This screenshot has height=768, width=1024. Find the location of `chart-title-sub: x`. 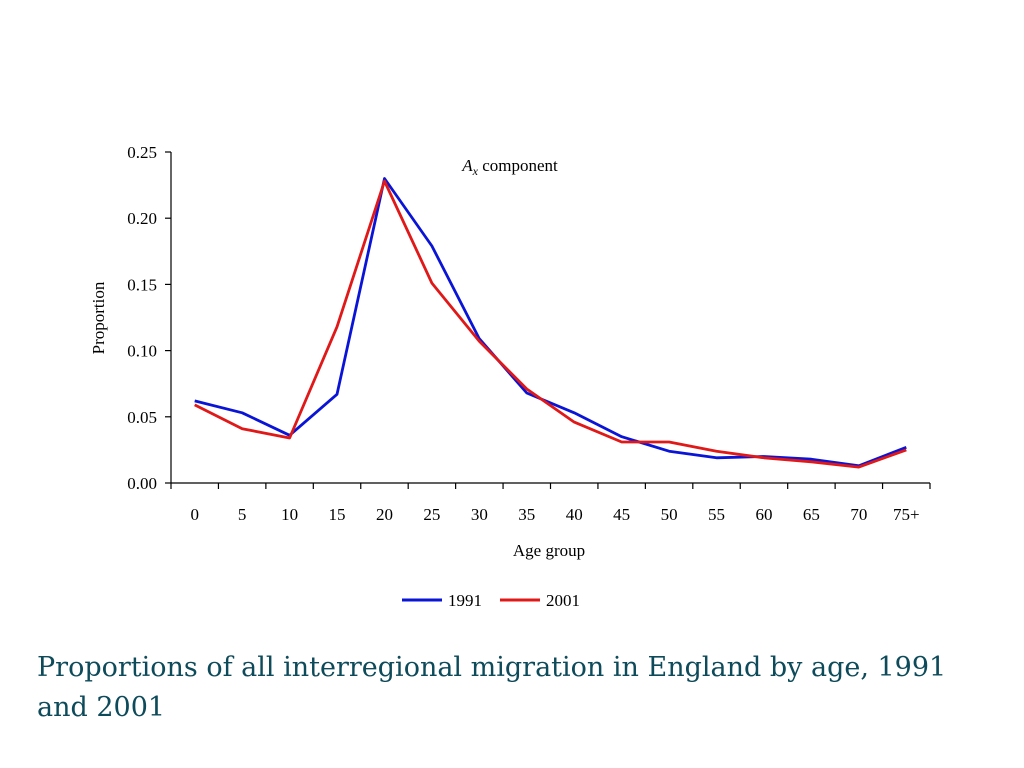

chart-title-sub: x is located at coordinates (475, 171).